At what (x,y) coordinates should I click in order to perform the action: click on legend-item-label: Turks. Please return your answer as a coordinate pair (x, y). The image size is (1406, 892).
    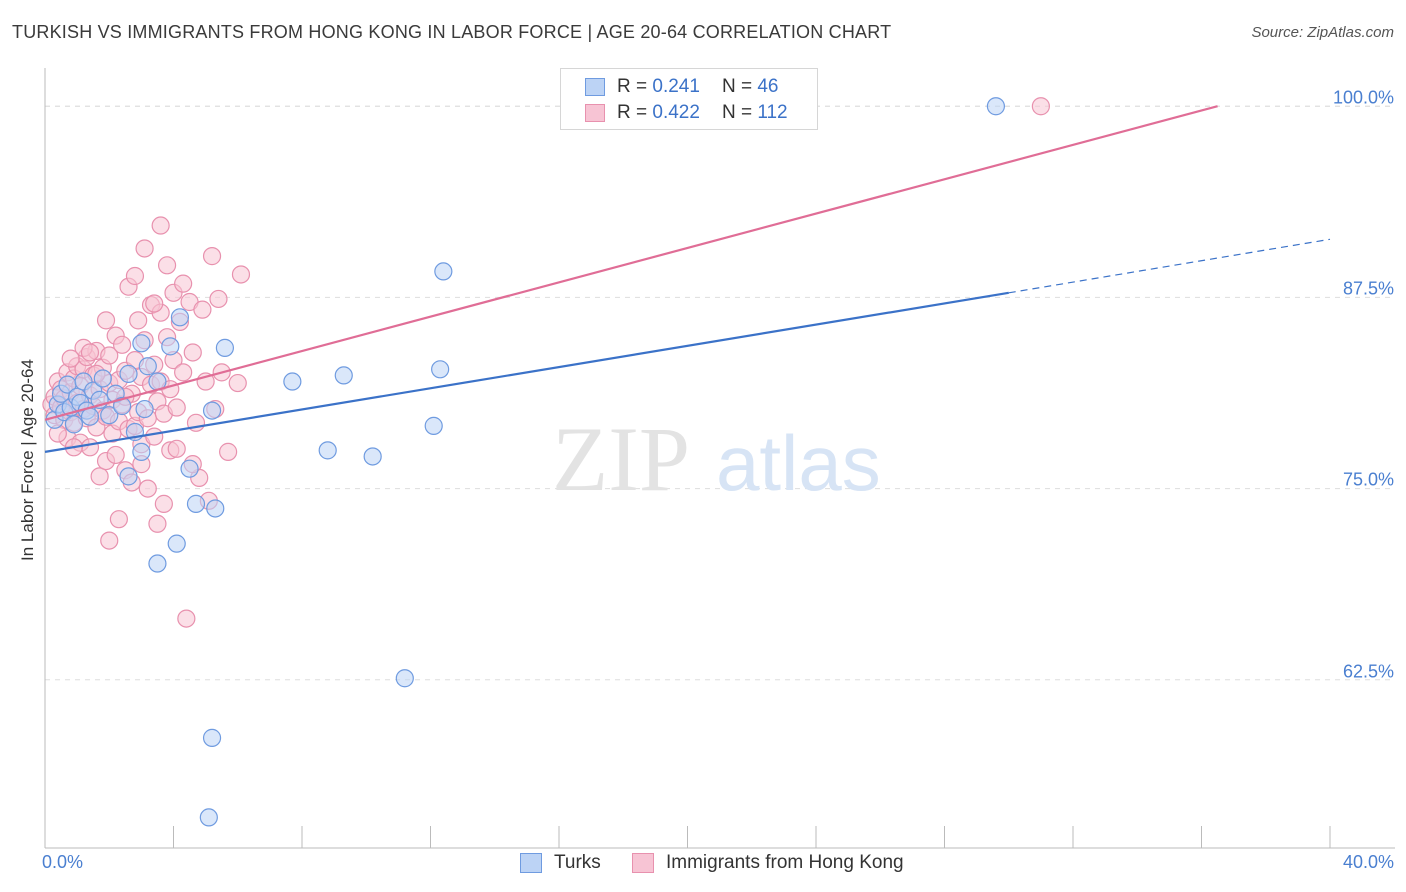
    Looking at the image, I should click on (577, 862).